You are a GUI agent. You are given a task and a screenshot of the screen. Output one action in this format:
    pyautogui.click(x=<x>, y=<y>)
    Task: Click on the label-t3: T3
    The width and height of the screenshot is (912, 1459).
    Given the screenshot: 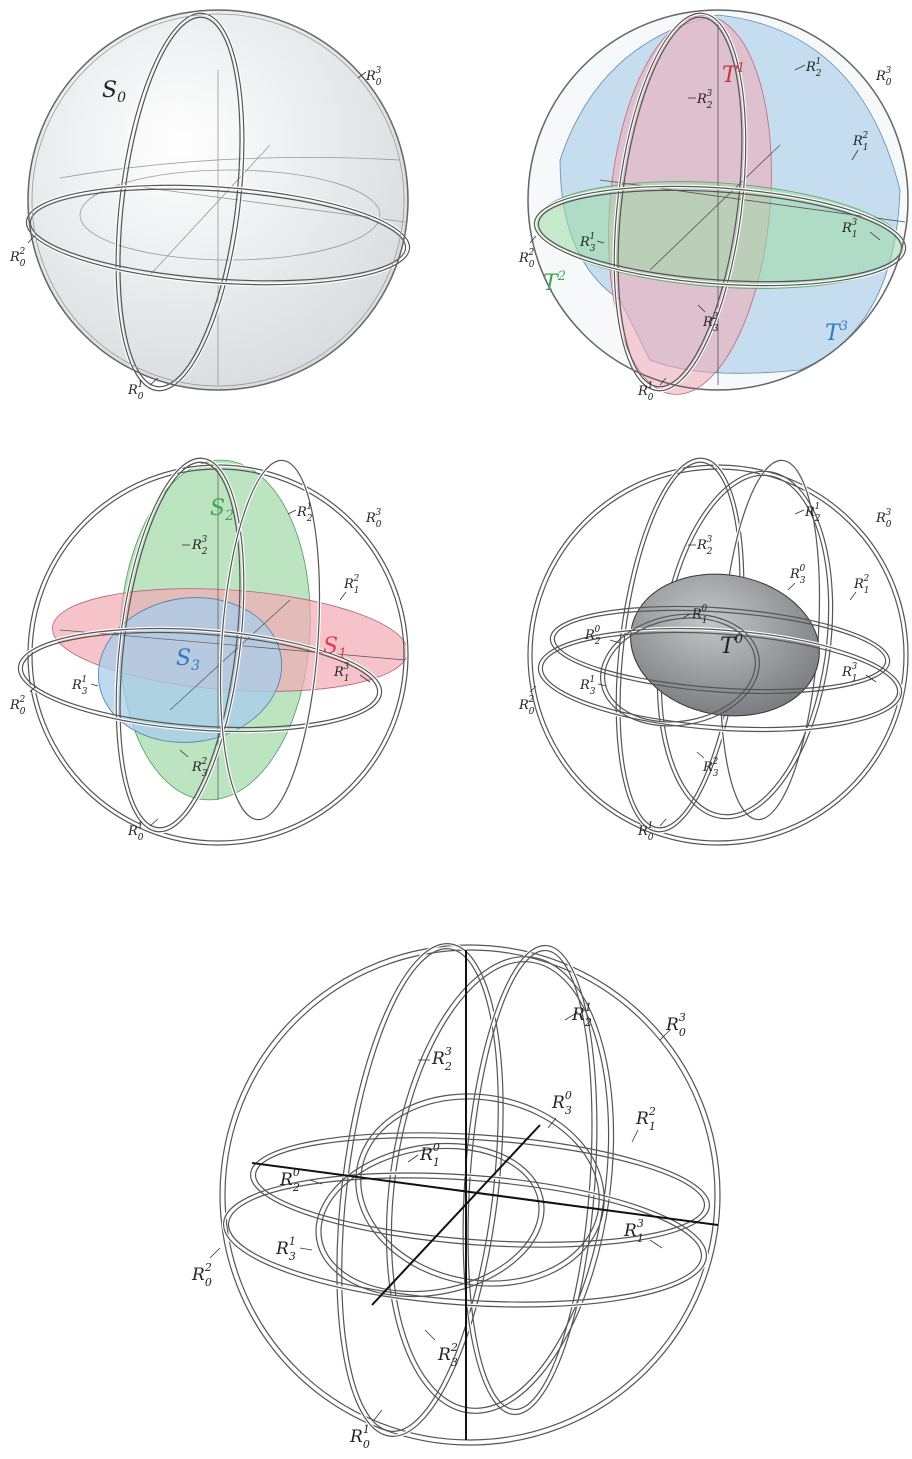 What is the action you would take?
    pyautogui.click(x=836, y=332)
    